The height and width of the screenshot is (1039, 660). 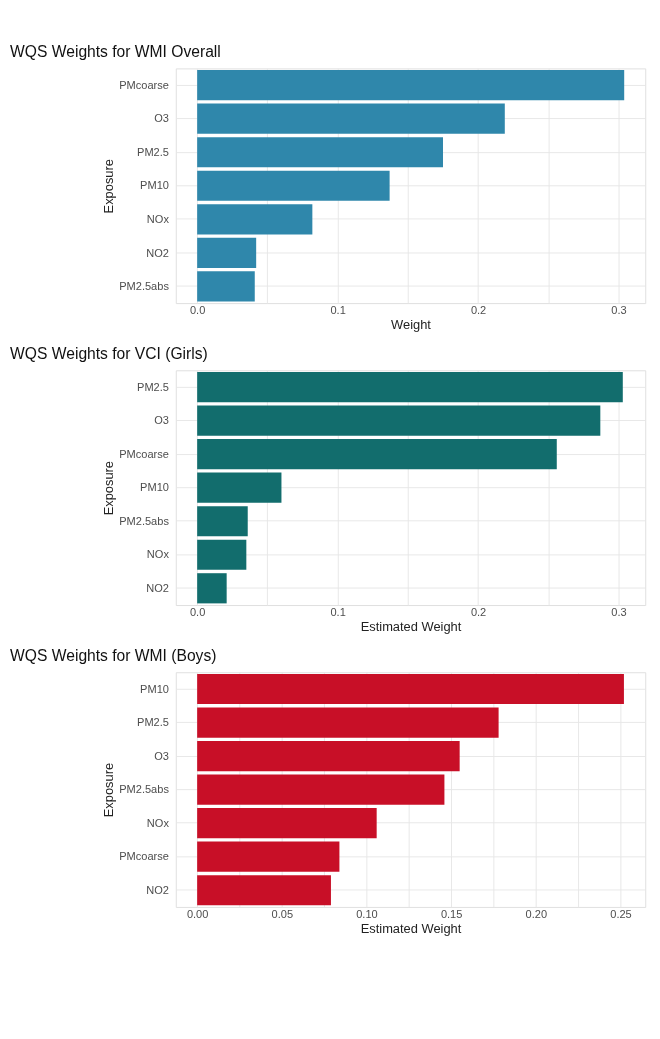 I want to click on x-tick-label: 0.15, so click(x=451, y=913).